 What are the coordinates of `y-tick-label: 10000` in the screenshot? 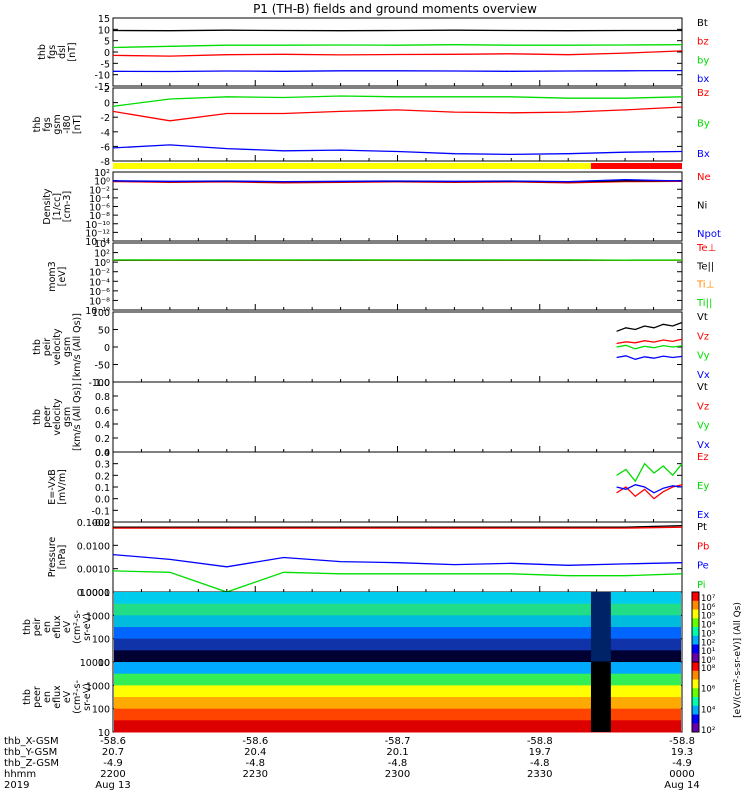 It's located at (95, 593).